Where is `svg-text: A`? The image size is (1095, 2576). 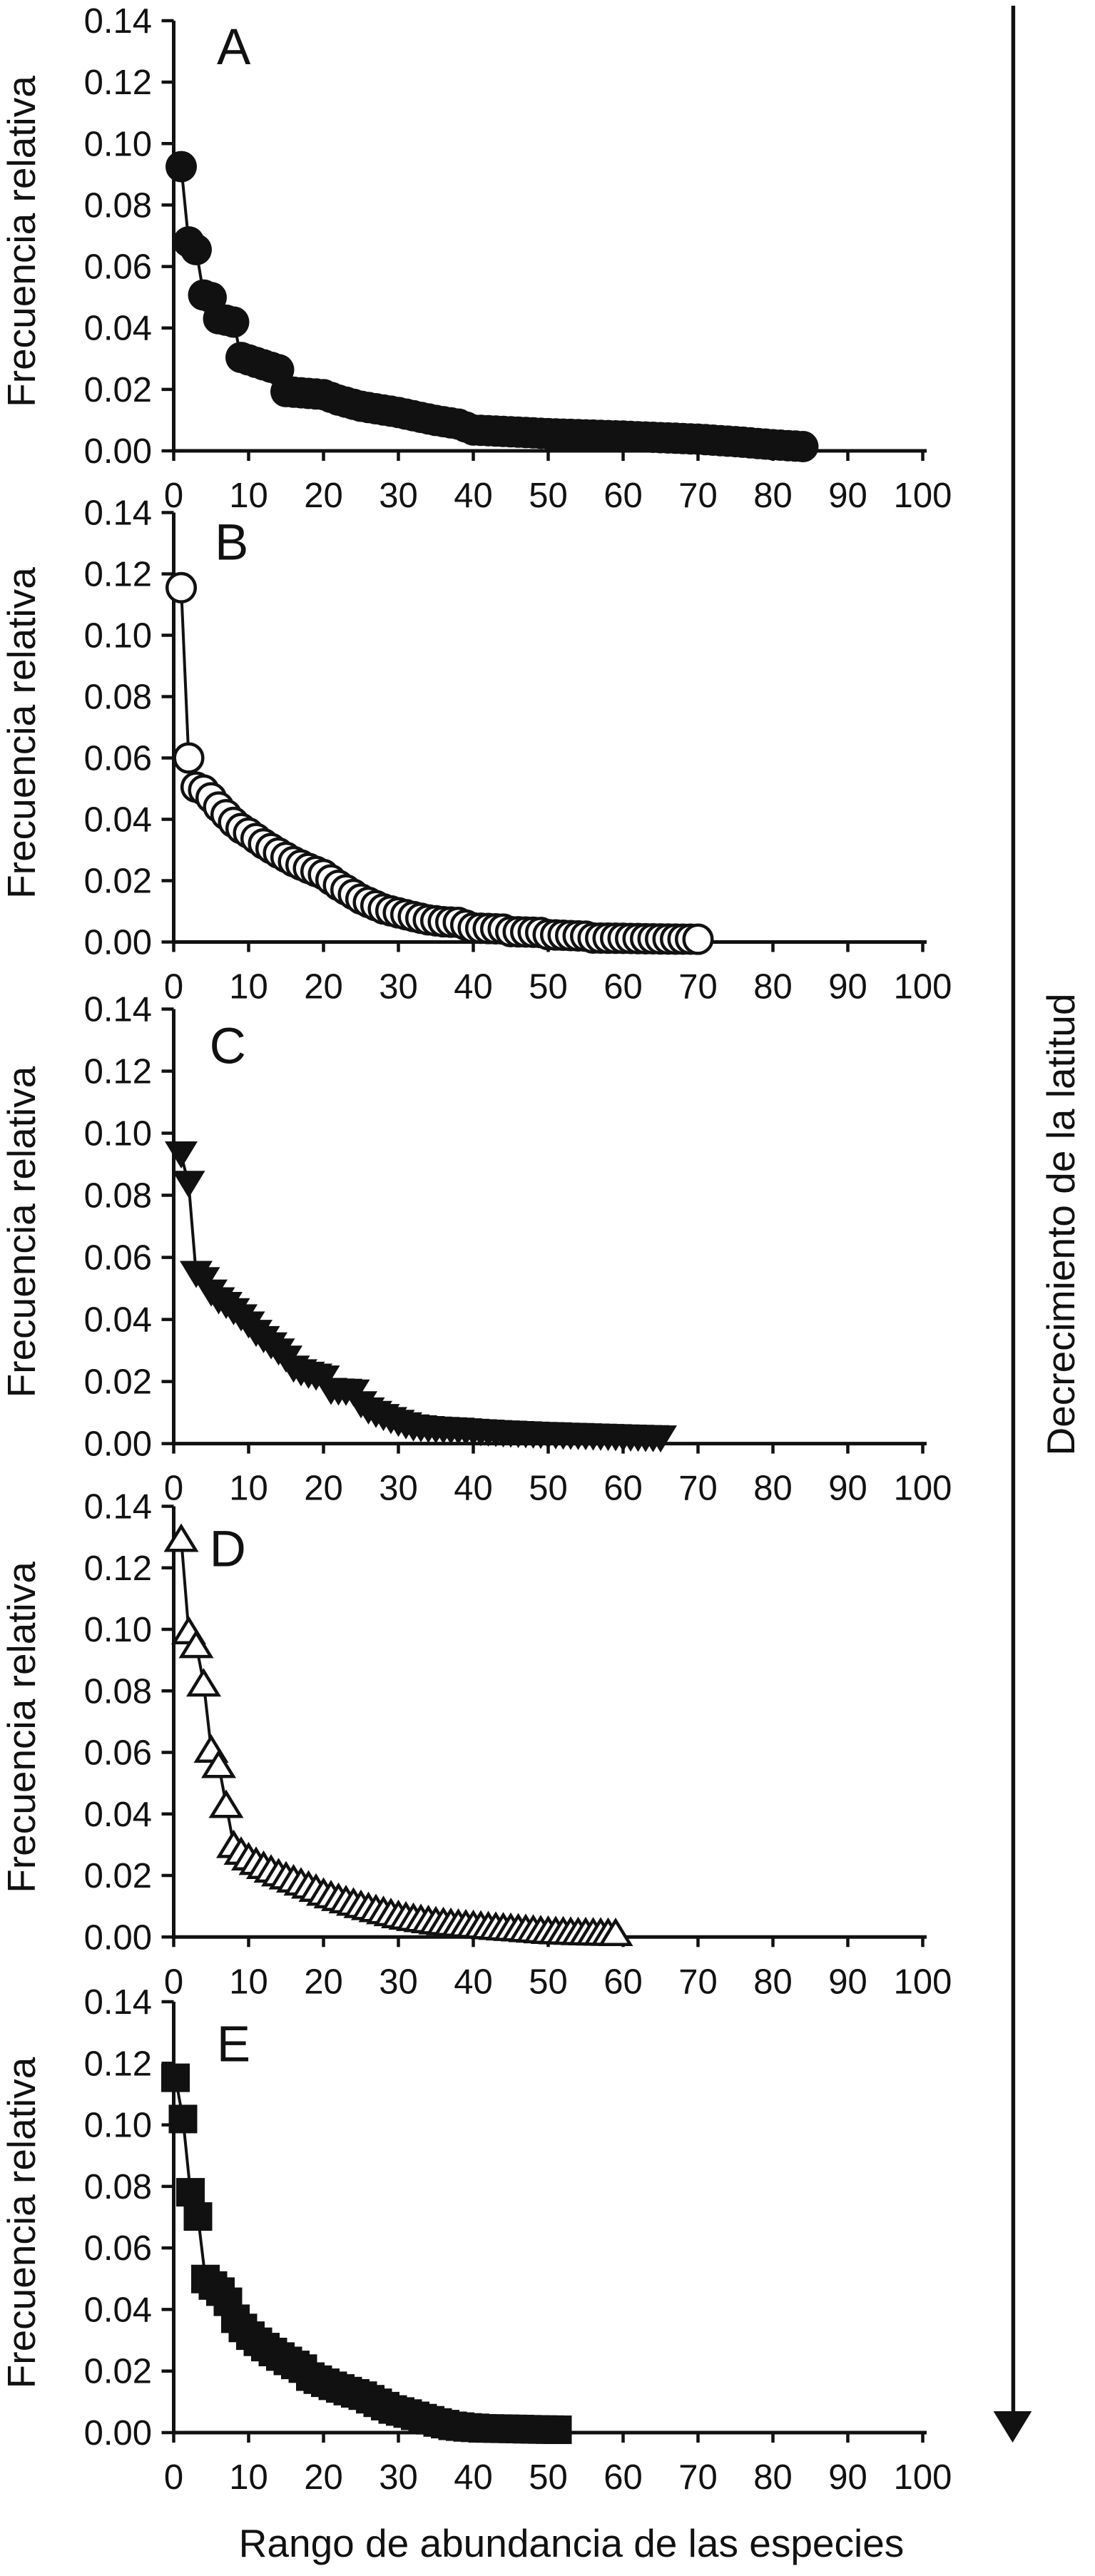
svg-text: A is located at coordinates (234, 47).